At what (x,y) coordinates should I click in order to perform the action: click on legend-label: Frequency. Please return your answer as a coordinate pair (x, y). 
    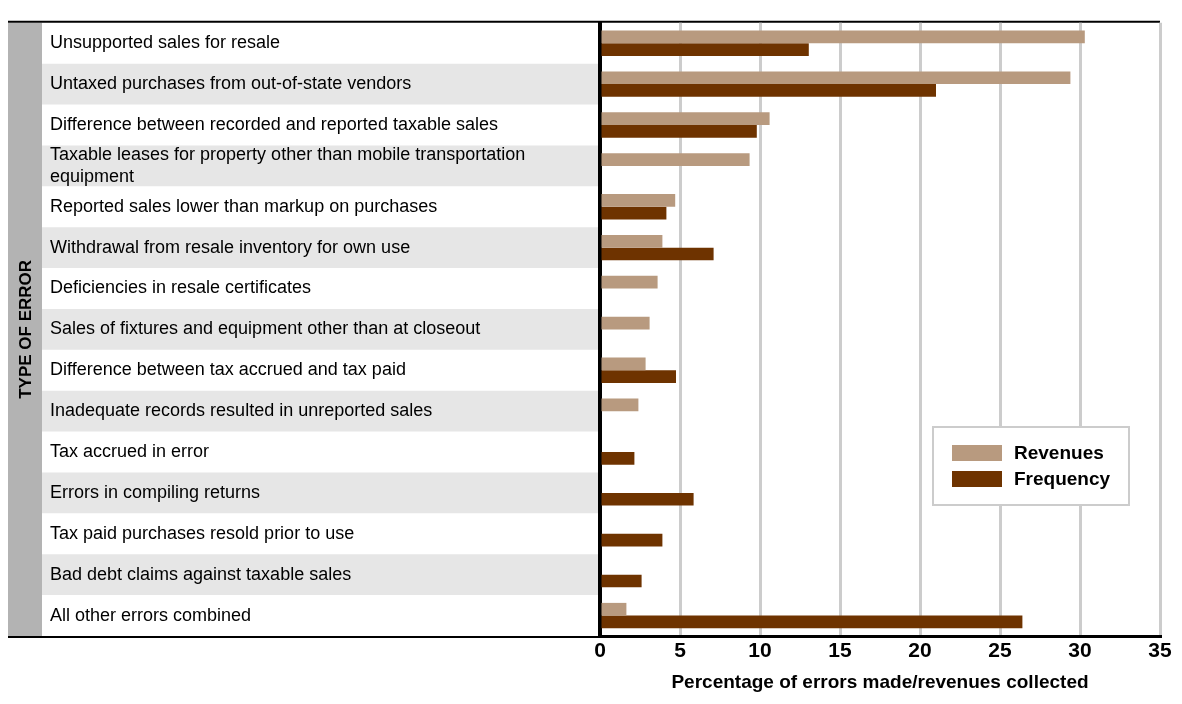
    Looking at the image, I should click on (1062, 479).